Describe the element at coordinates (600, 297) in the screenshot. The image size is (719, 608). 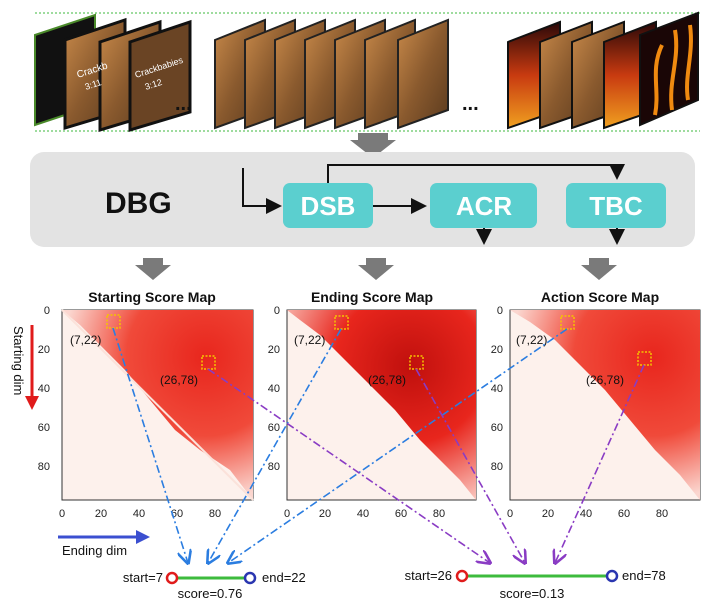
I see `map-title: Action Score Map` at that location.